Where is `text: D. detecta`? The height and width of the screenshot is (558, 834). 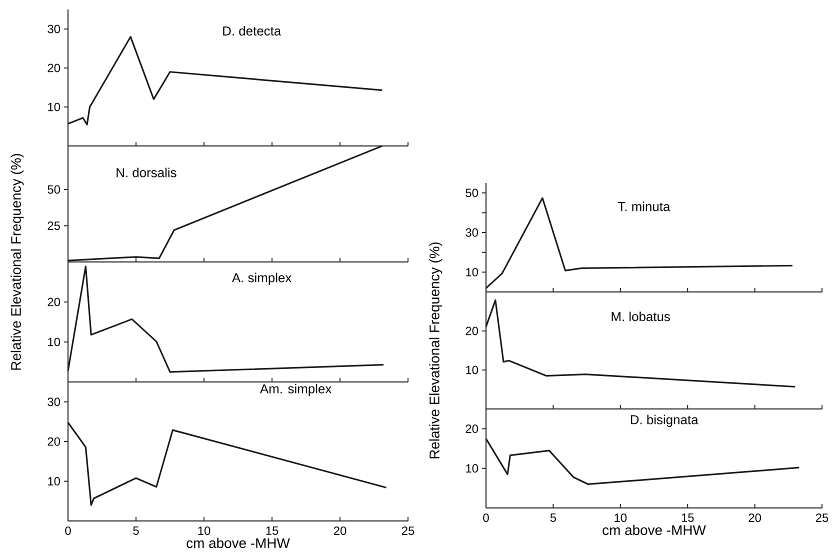 text: D. detecta is located at coordinates (252, 31).